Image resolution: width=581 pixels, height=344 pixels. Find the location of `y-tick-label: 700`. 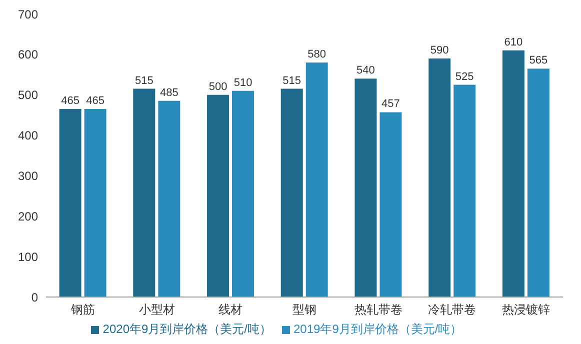

y-tick-label: 700 is located at coordinates (28, 14).